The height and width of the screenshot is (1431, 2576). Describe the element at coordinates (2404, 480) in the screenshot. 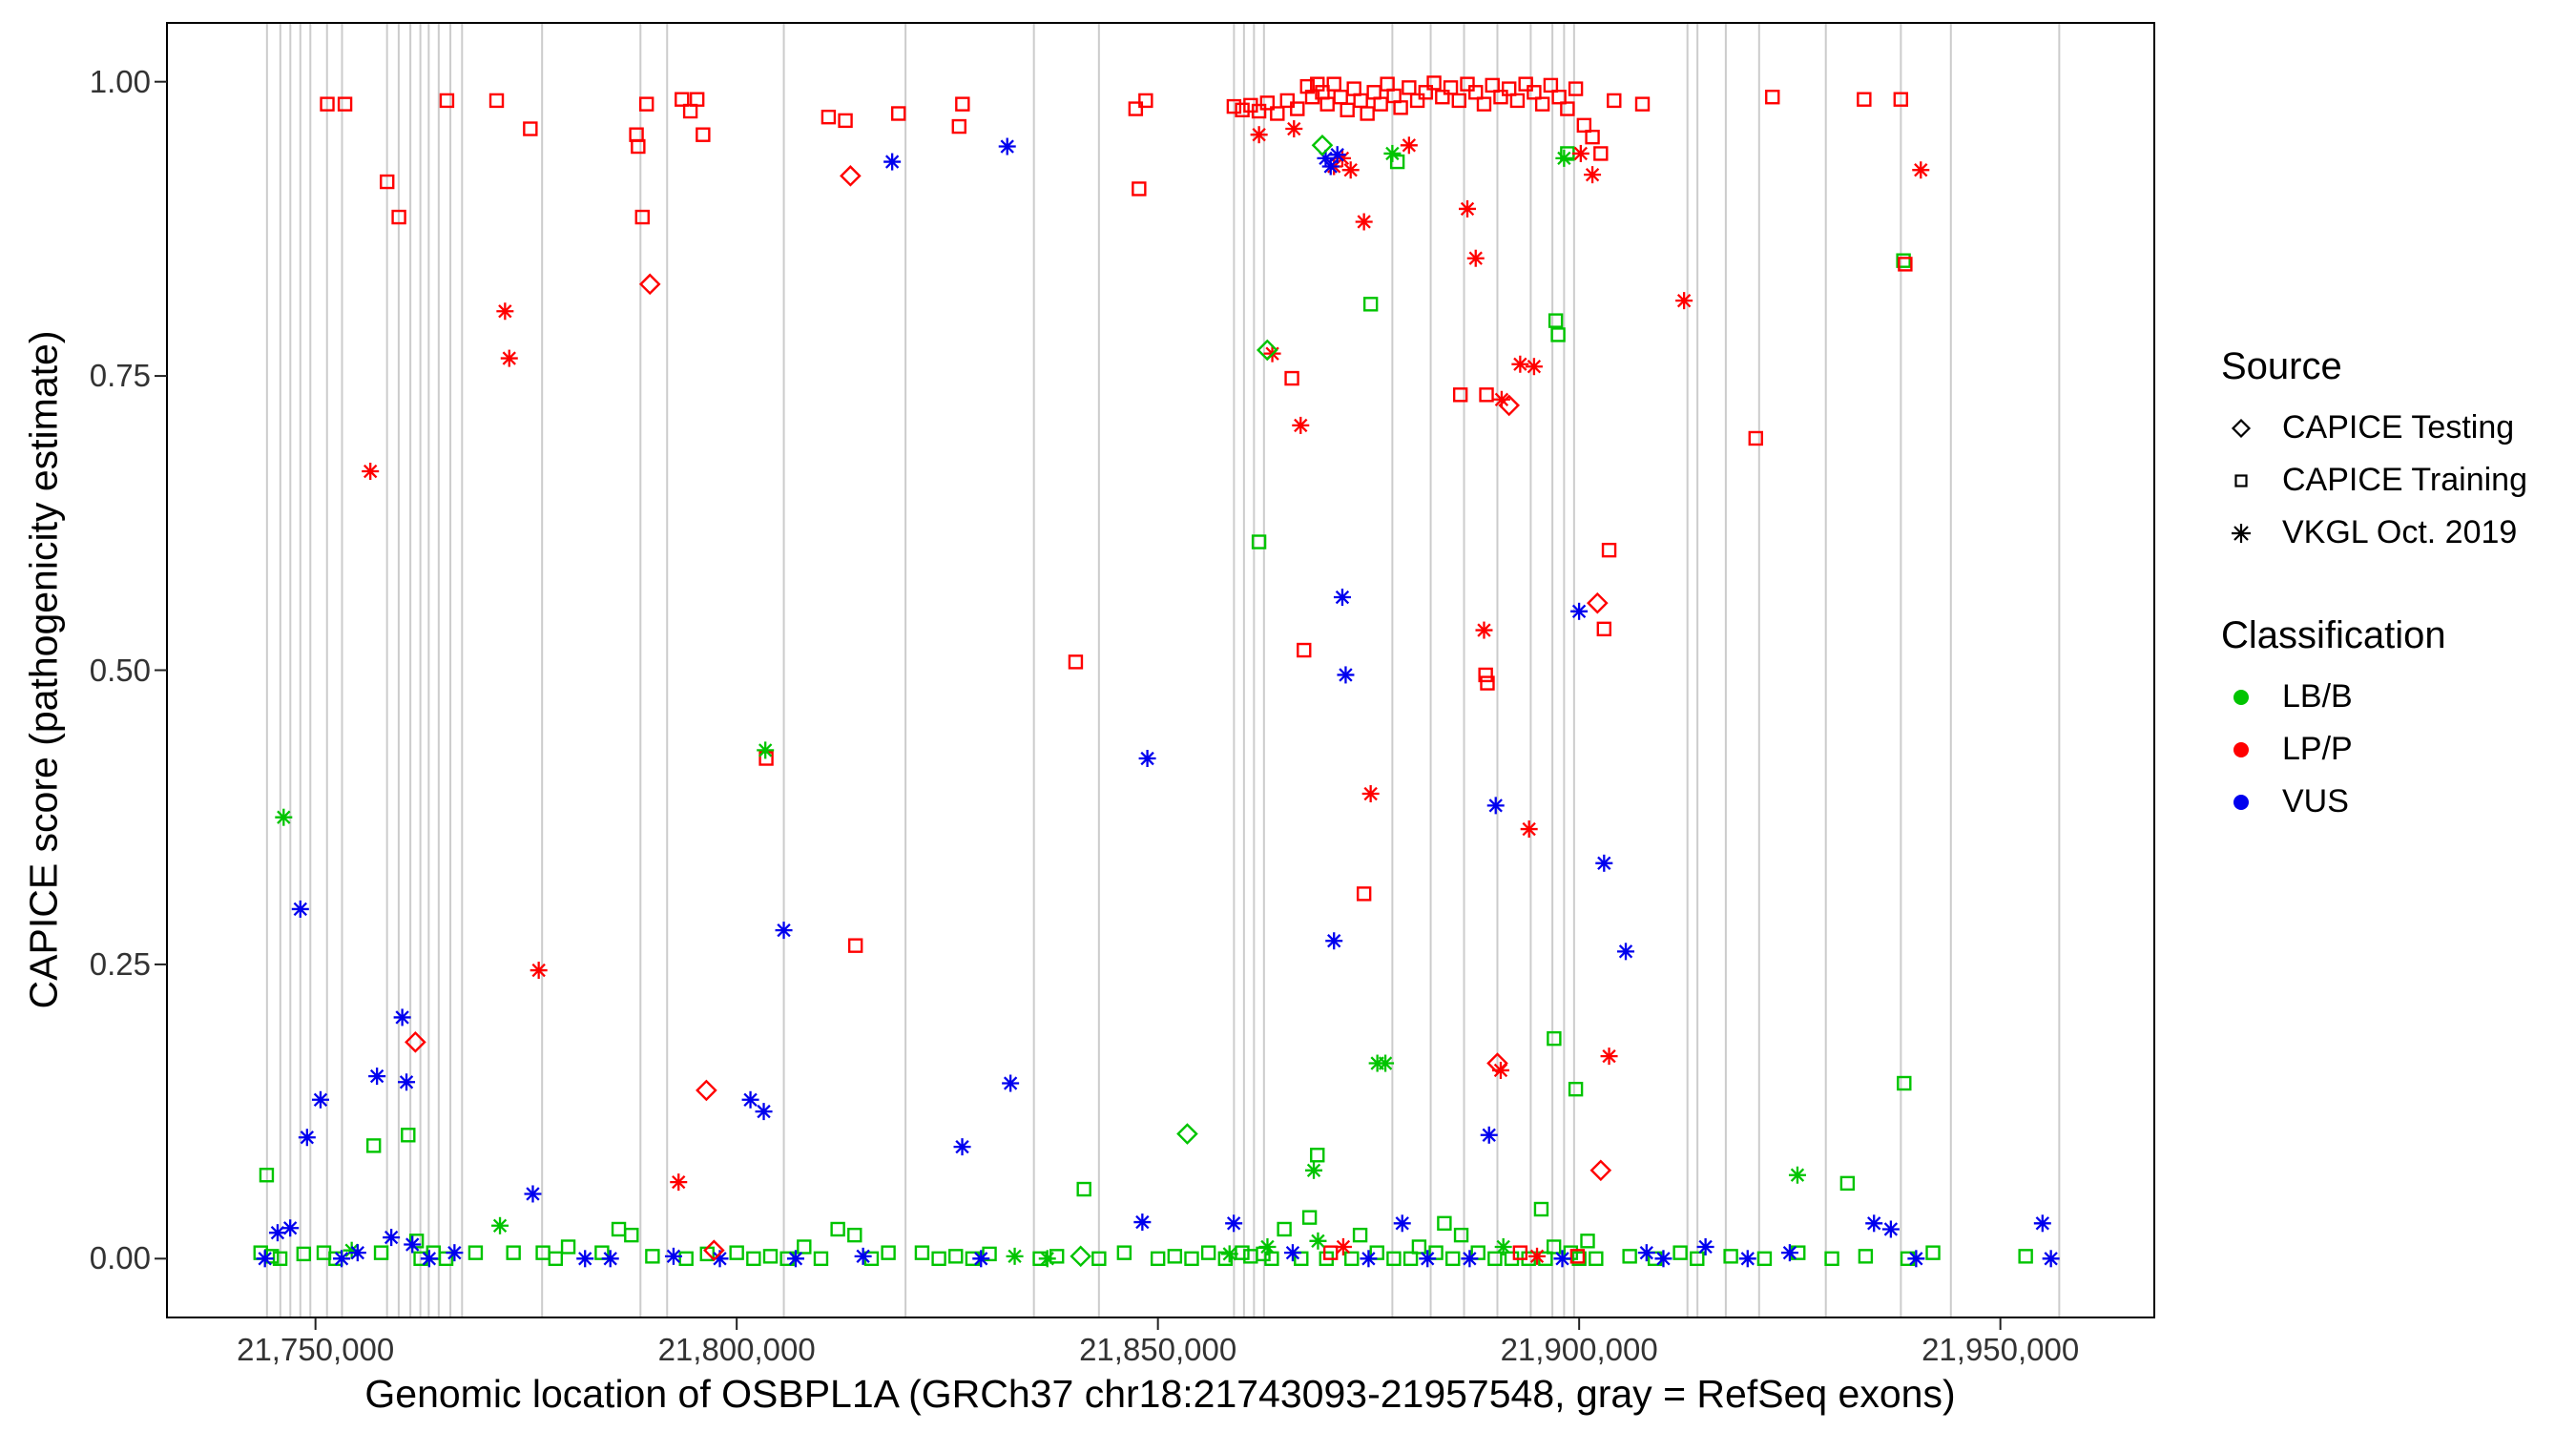

I see `legend-item-label: CAPICE Training` at that location.